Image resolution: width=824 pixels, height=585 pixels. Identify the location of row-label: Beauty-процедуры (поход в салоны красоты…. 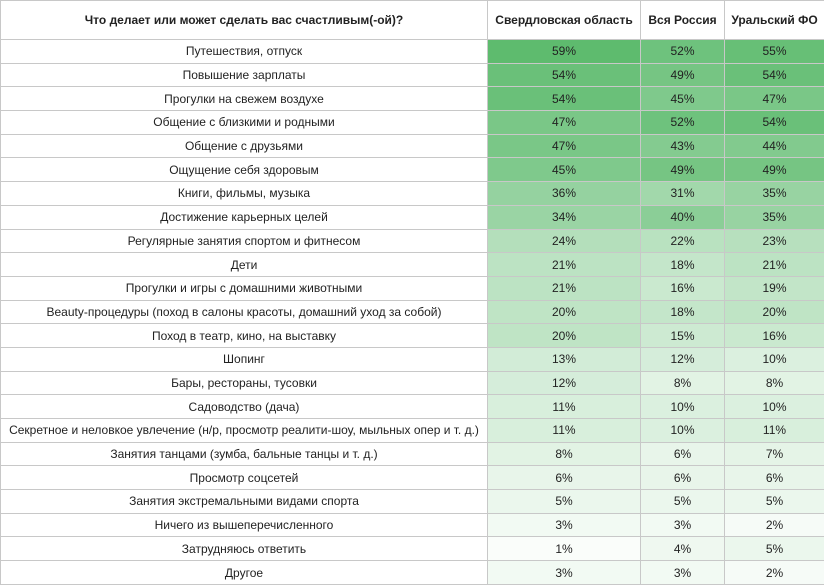
(244, 312).